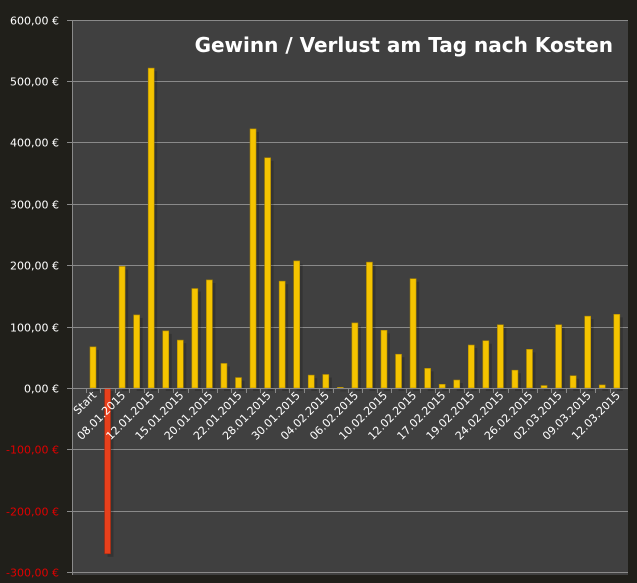 The height and width of the screenshot is (583, 637). Describe the element at coordinates (41, 389) in the screenshot. I see `y-tick-label: 0,00 €` at that location.